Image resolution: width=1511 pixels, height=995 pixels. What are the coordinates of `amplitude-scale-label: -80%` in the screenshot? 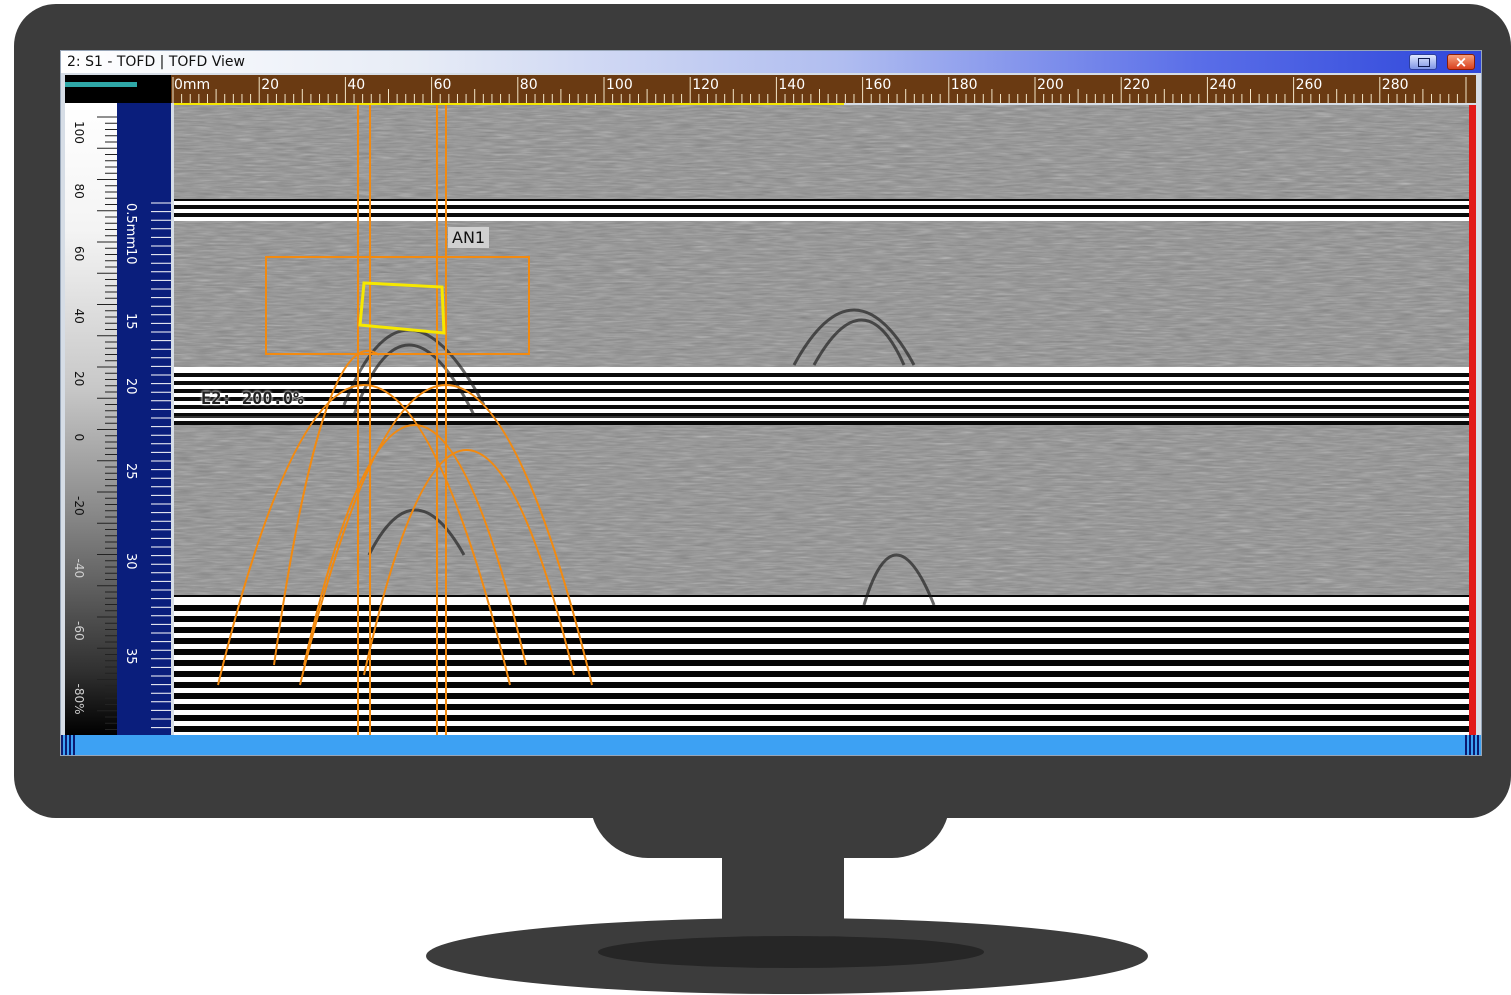 It's located at (79, 699).